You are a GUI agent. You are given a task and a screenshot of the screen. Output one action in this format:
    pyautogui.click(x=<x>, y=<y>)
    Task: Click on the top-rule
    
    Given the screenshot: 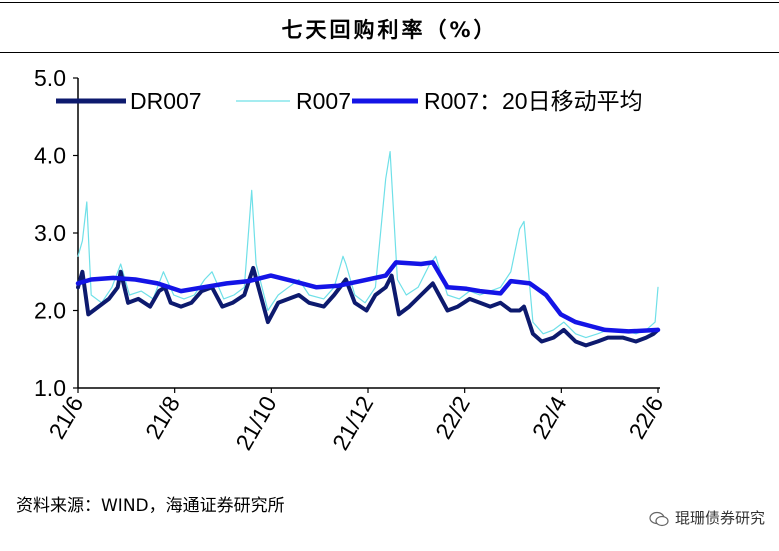 What is the action you would take?
    pyautogui.click(x=389, y=2)
    